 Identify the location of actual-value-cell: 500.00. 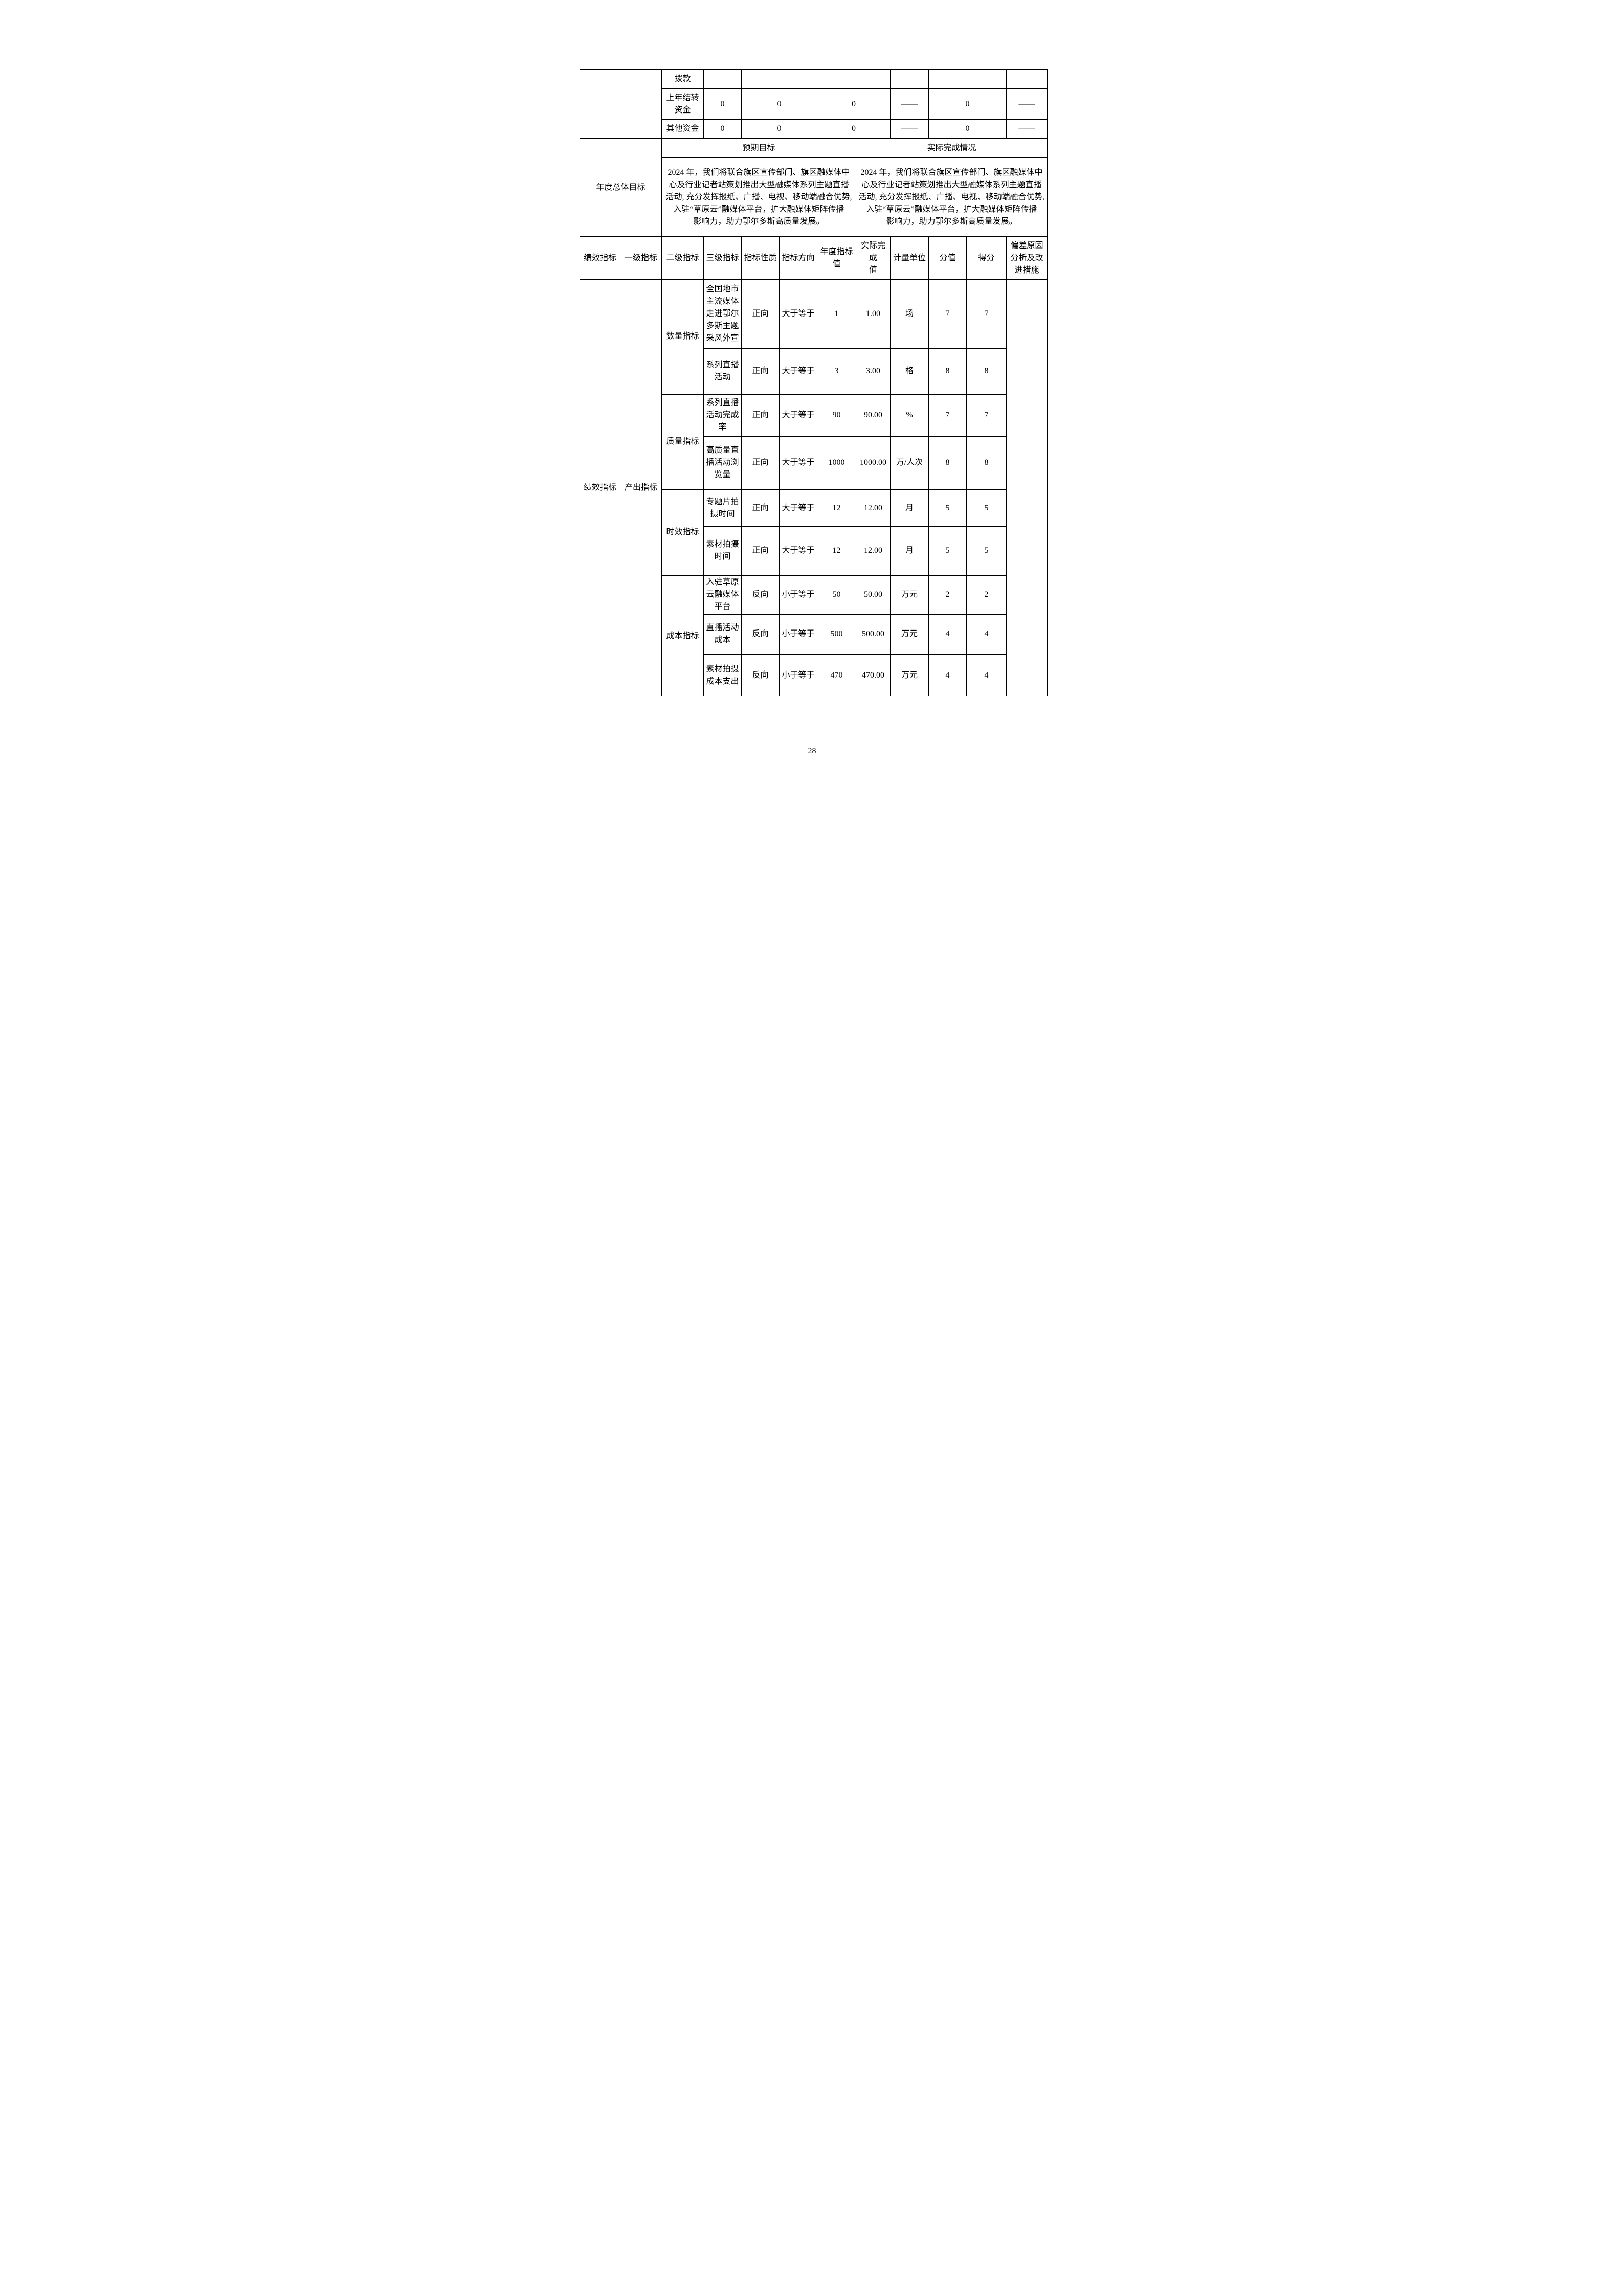
(873, 634).